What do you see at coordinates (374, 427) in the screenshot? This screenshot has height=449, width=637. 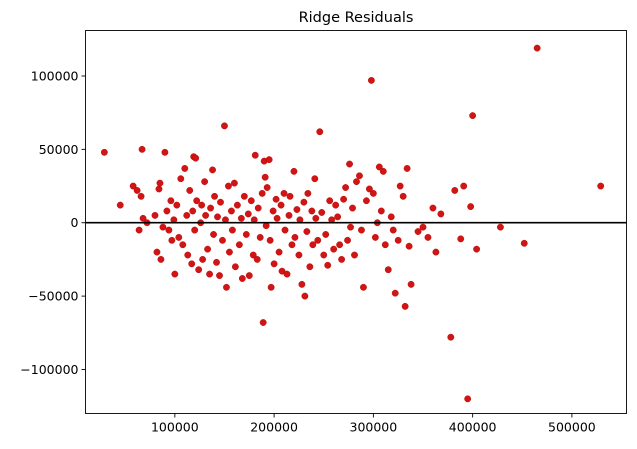 I see `x-tick-label: 300000` at bounding box center [374, 427].